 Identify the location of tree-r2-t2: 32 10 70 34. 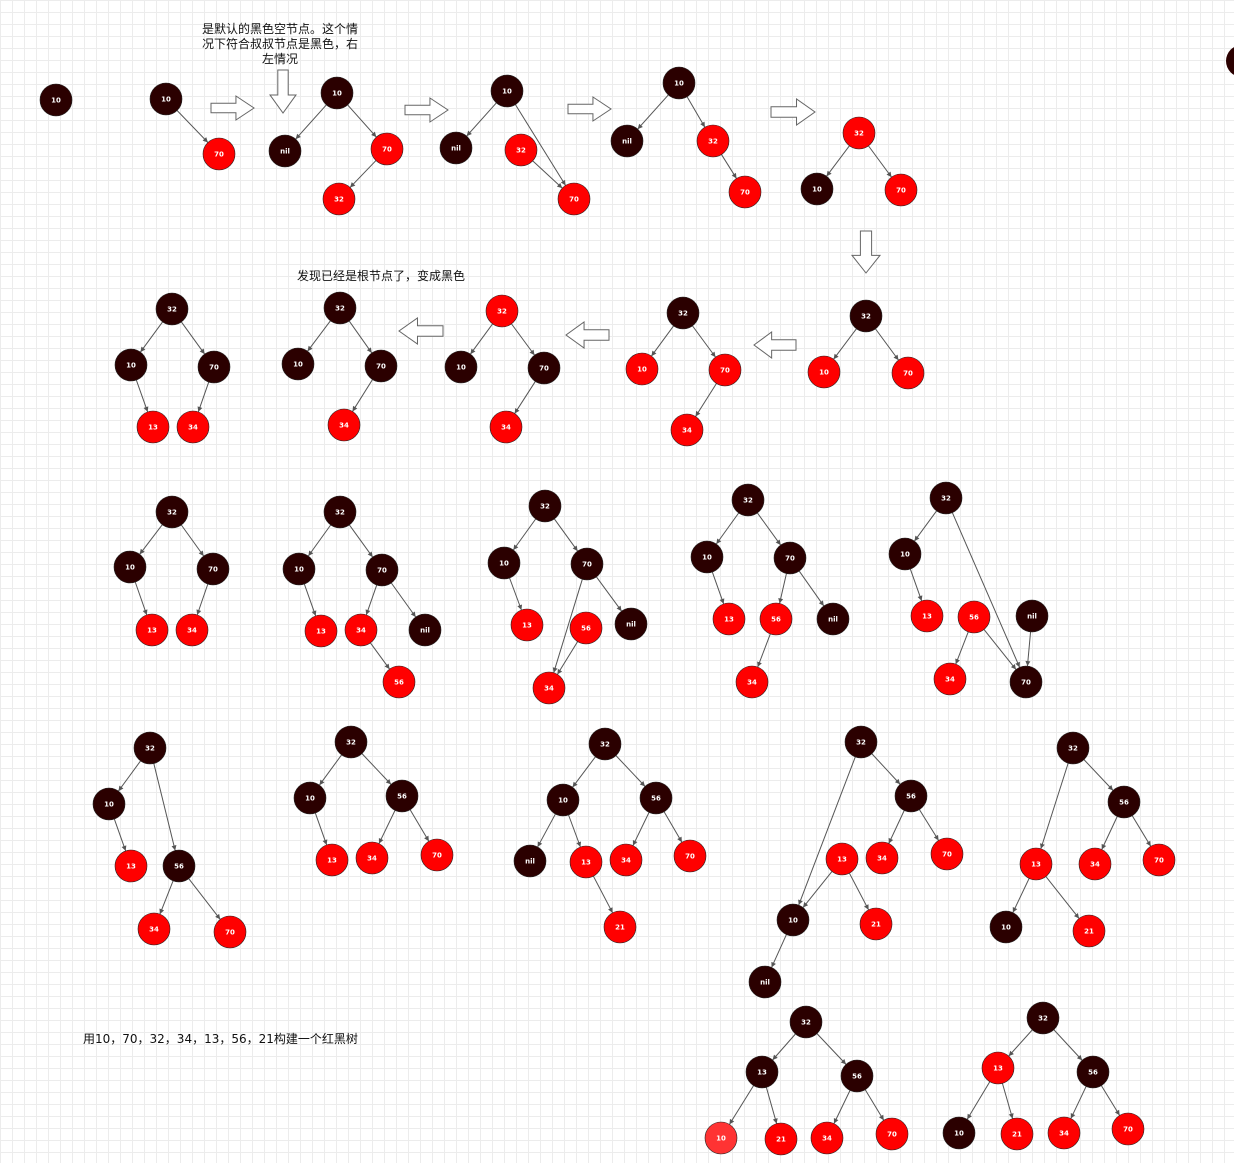
(339, 366).